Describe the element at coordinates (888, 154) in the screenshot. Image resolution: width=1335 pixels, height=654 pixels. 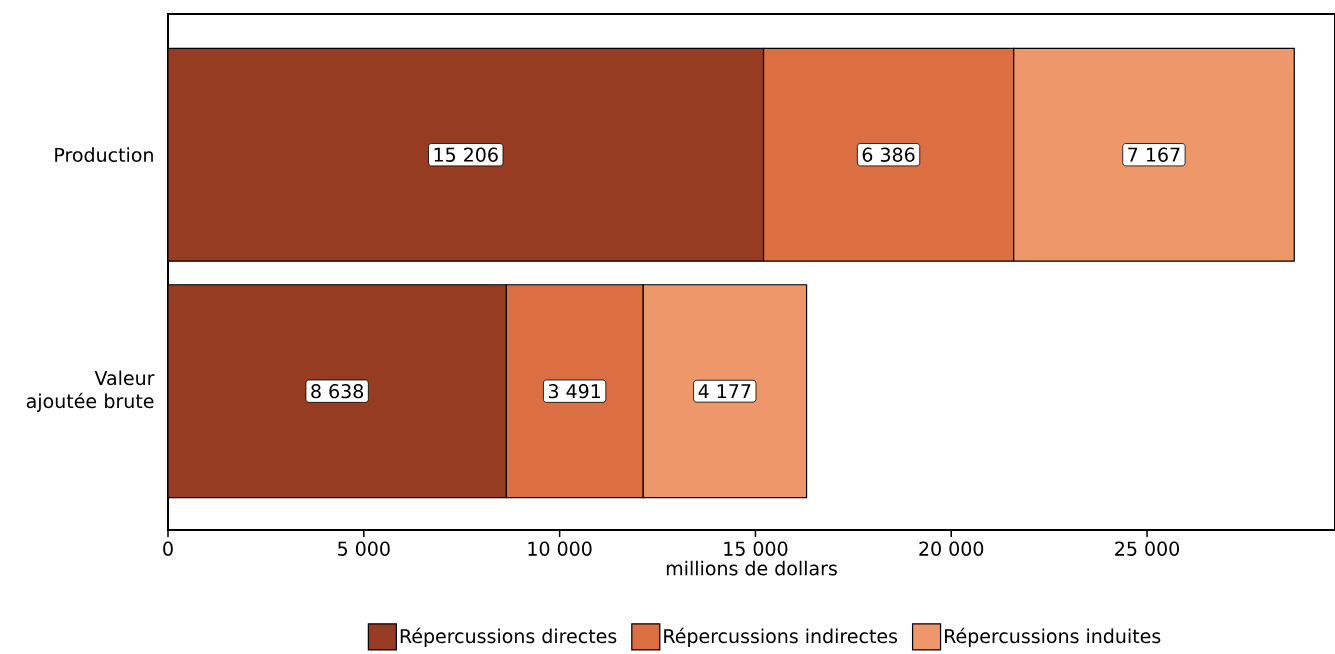
I see `data-label: 6 386` at that location.